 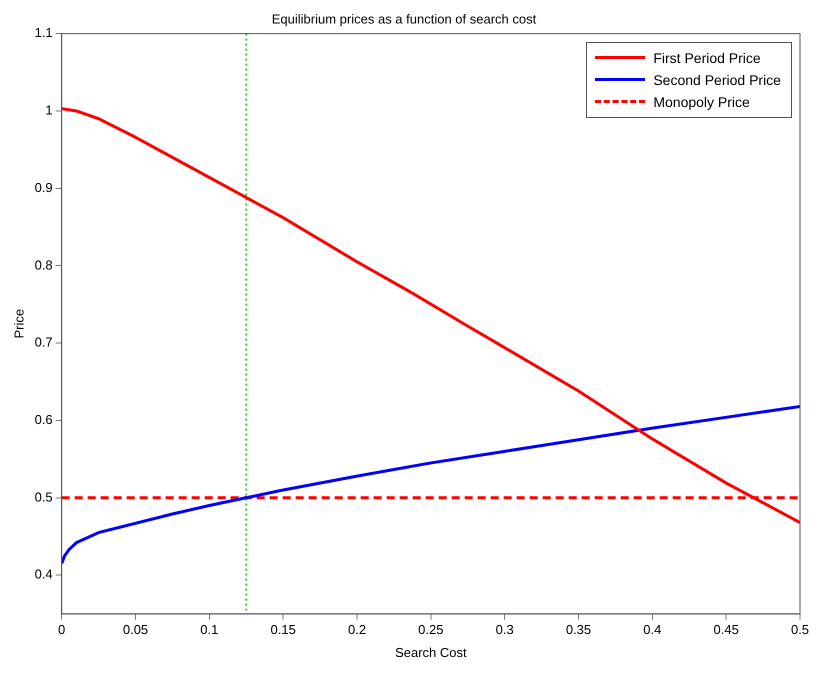 What do you see at coordinates (283, 630) in the screenshot?
I see `x-tick-label: 0.15` at bounding box center [283, 630].